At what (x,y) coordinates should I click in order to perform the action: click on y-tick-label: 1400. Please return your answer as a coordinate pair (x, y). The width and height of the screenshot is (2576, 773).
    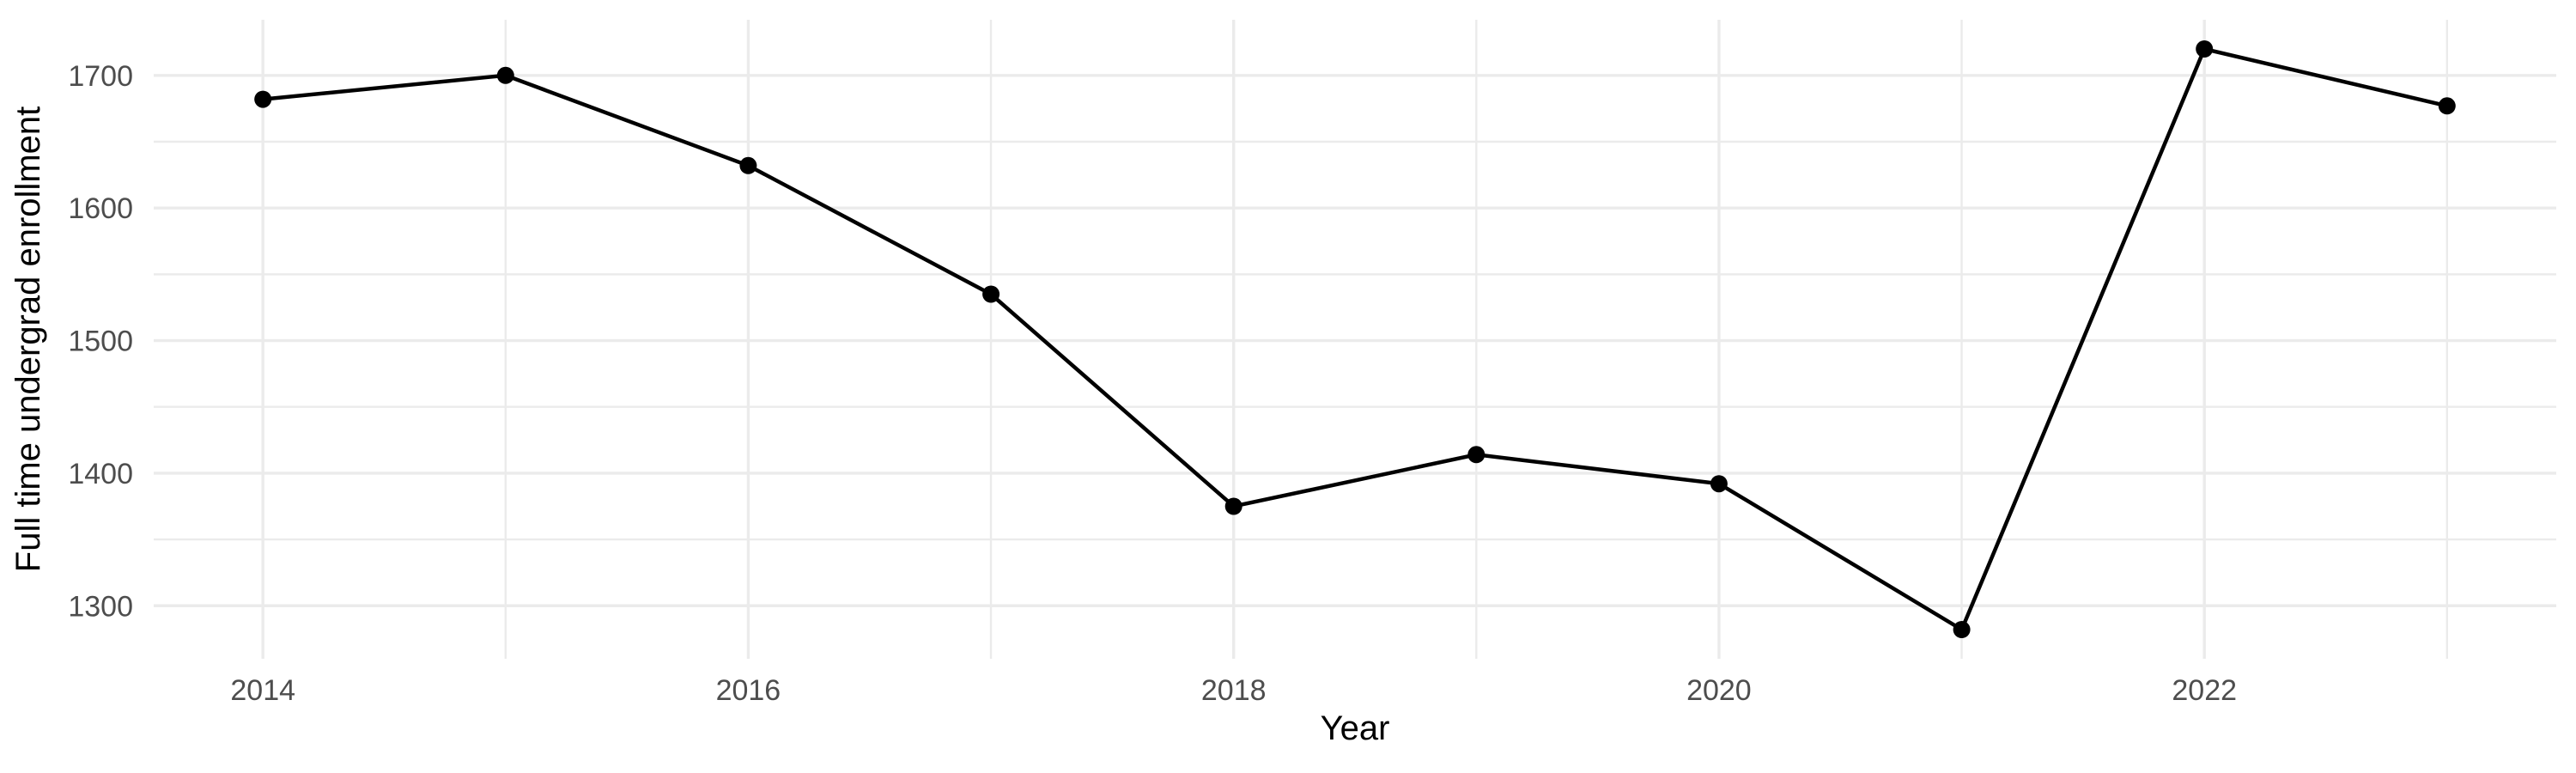
    Looking at the image, I should click on (101, 474).